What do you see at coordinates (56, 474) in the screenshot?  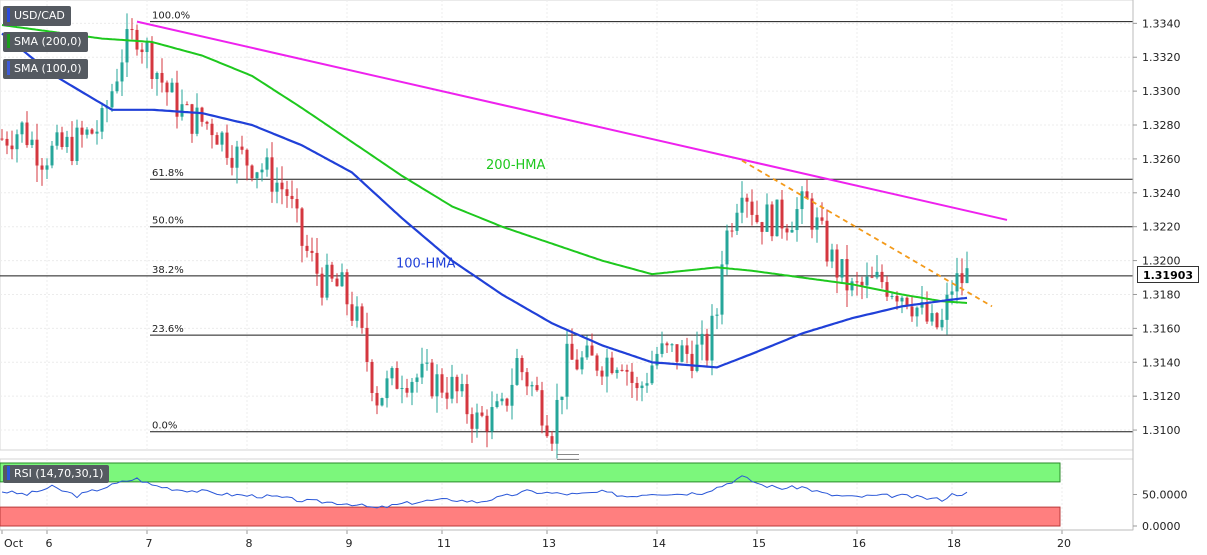 I see `legend-rsi: RSI (14,70,30,1)` at bounding box center [56, 474].